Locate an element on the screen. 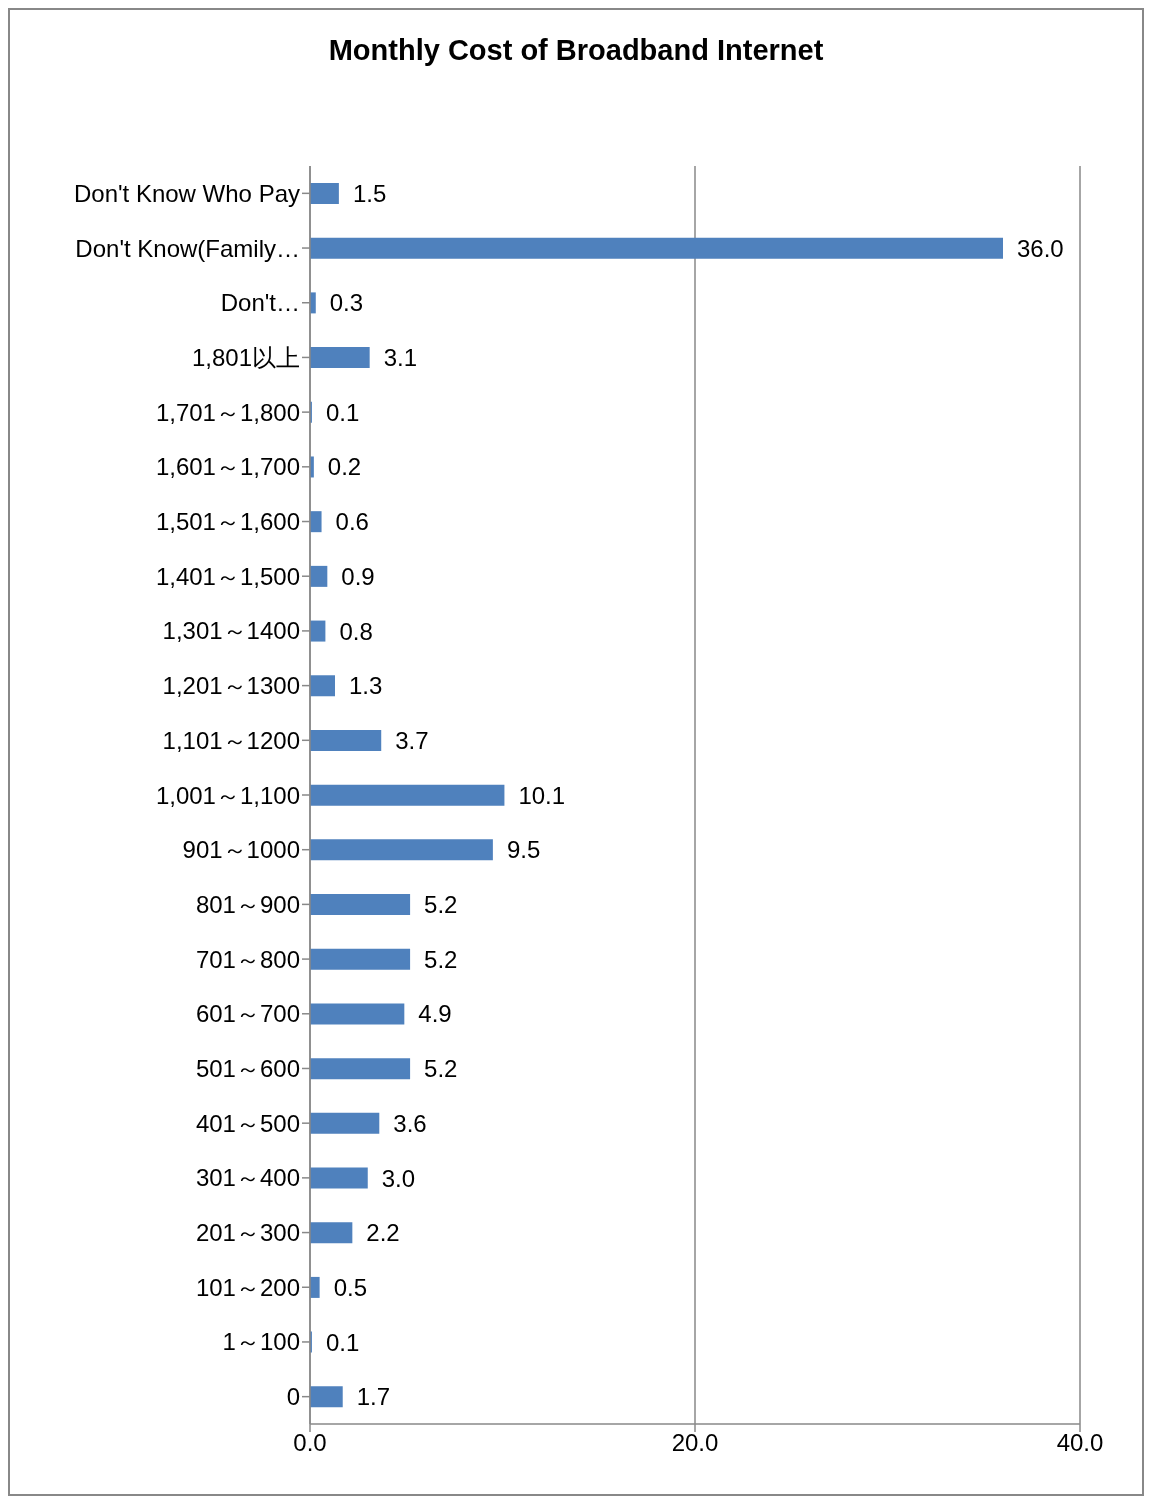 The image size is (1155, 1497). data-label: 3.0 is located at coordinates (398, 1178).